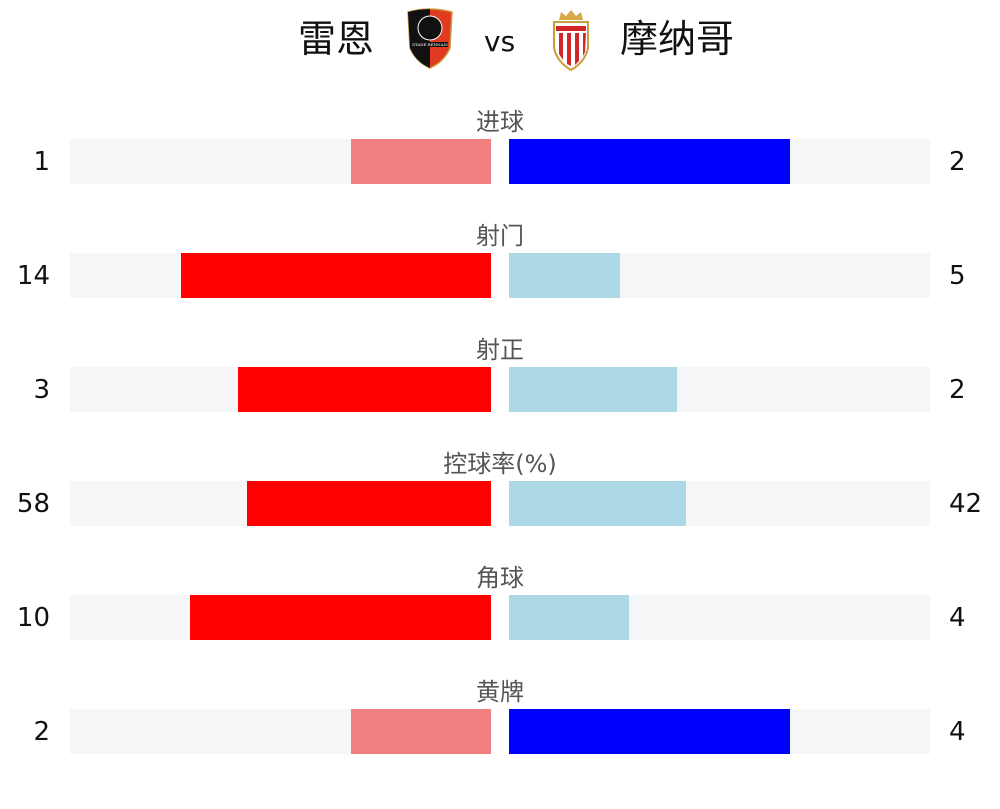 Image resolution: width=1000 pixels, height=809 pixels. I want to click on stat-label: 控球率(%), so click(500, 464).